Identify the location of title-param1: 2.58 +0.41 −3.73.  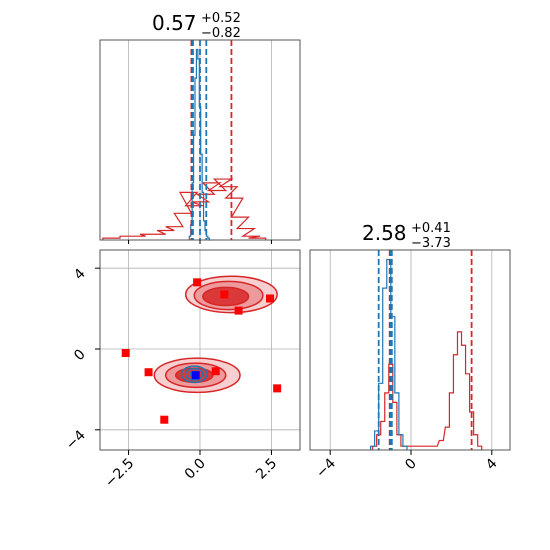
(406, 236).